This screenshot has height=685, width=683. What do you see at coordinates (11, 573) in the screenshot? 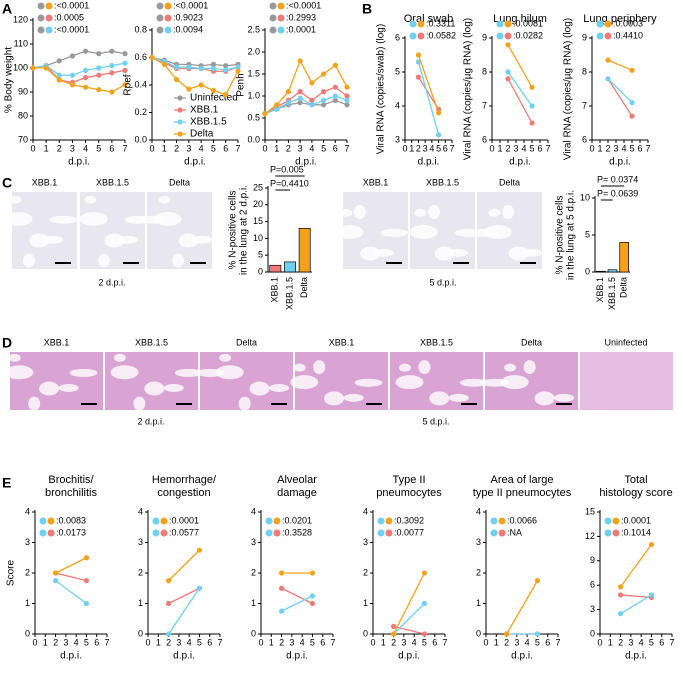
I see `y-axis-label: Score` at bounding box center [11, 573].